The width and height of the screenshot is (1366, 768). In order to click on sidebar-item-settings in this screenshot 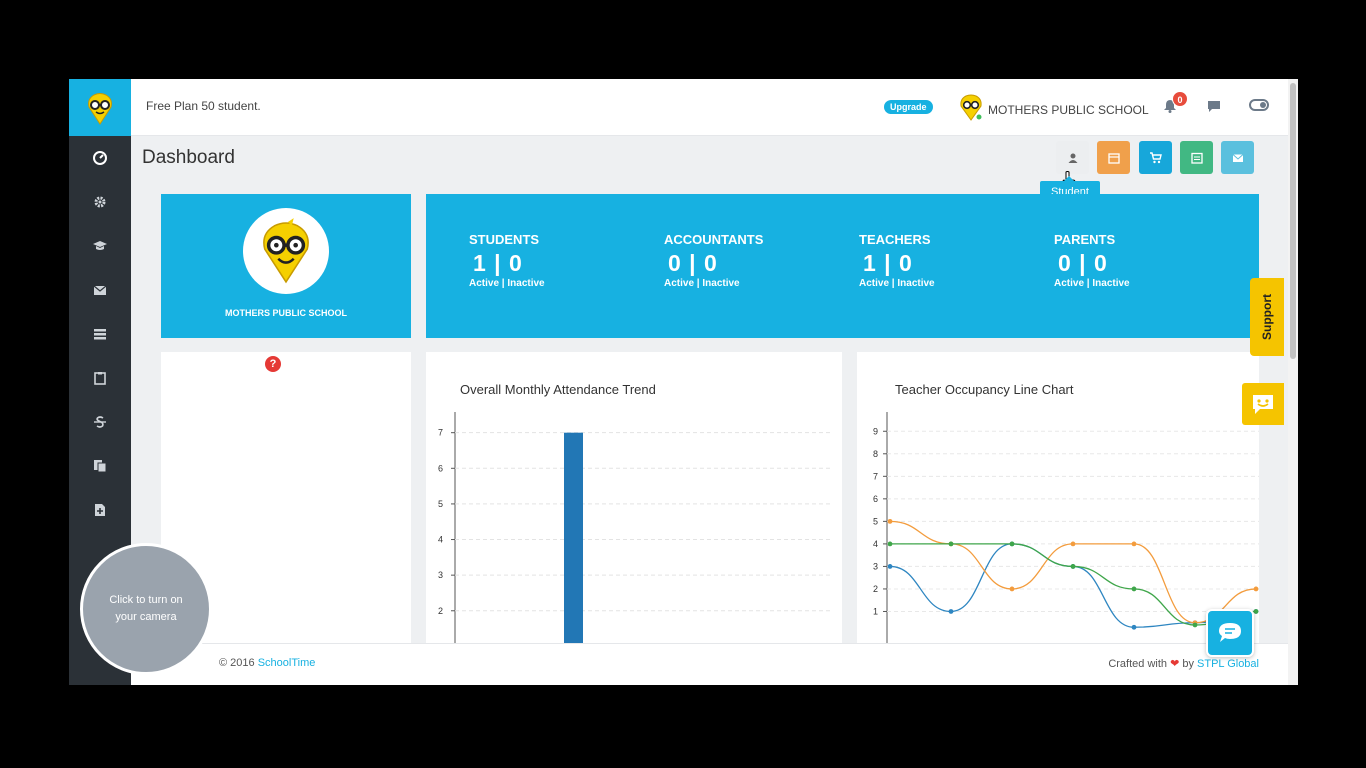, I will do `click(100, 202)`.